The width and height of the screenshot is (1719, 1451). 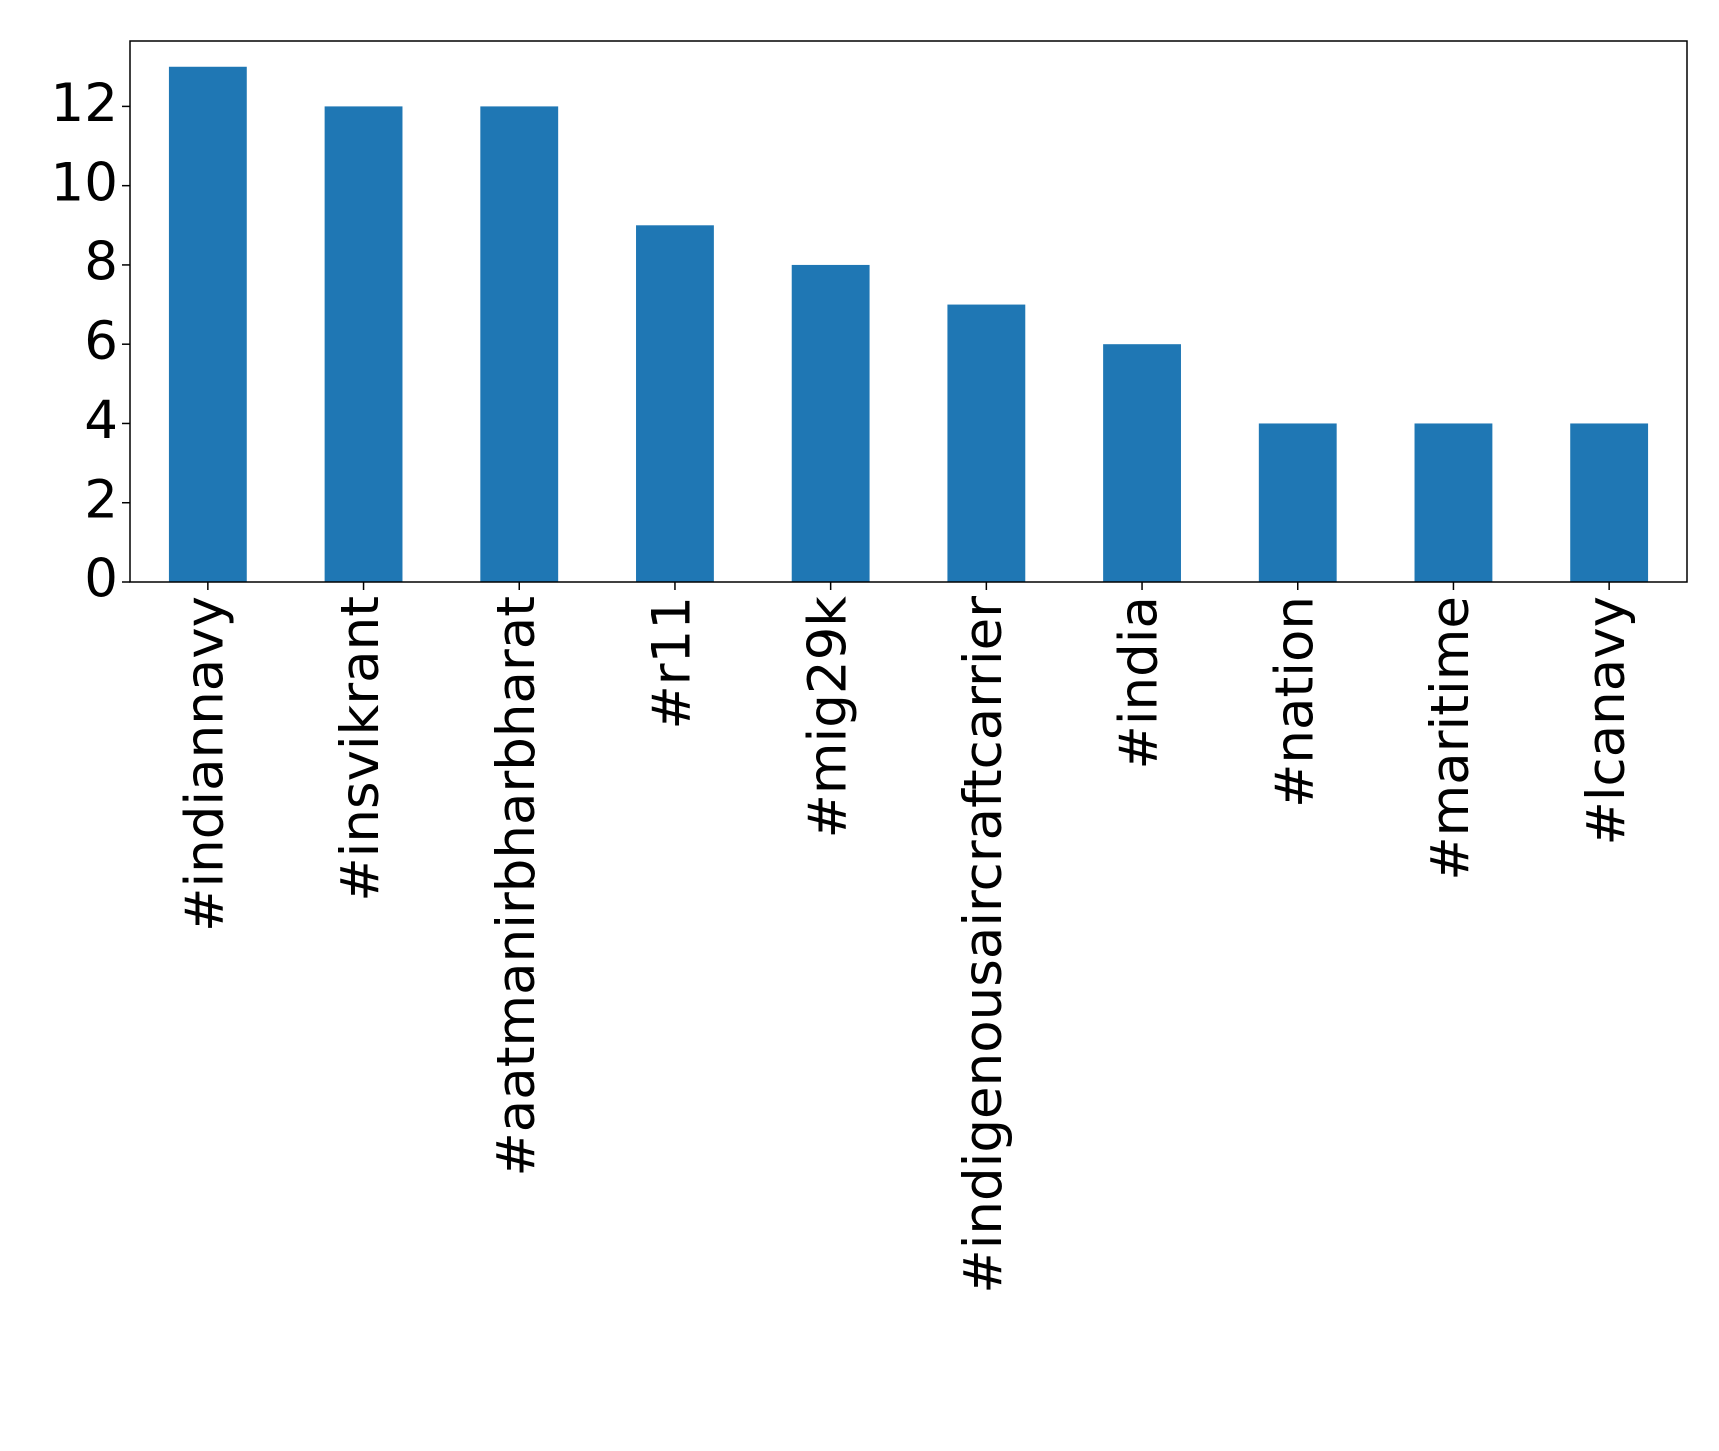 What do you see at coordinates (101, 262) in the screenshot?
I see `y-tick-label: 8` at bounding box center [101, 262].